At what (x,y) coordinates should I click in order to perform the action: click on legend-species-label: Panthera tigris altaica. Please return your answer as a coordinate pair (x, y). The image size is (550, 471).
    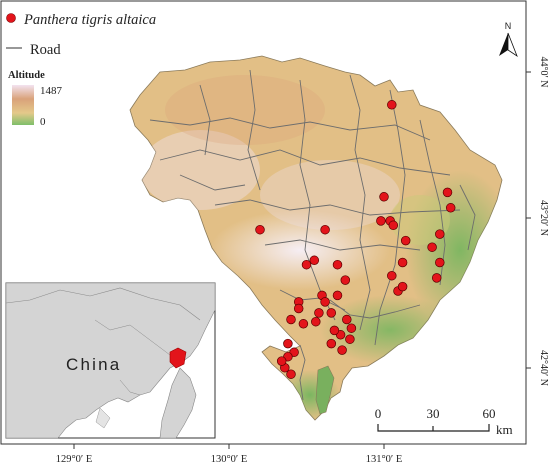
    Looking at the image, I should click on (89, 20).